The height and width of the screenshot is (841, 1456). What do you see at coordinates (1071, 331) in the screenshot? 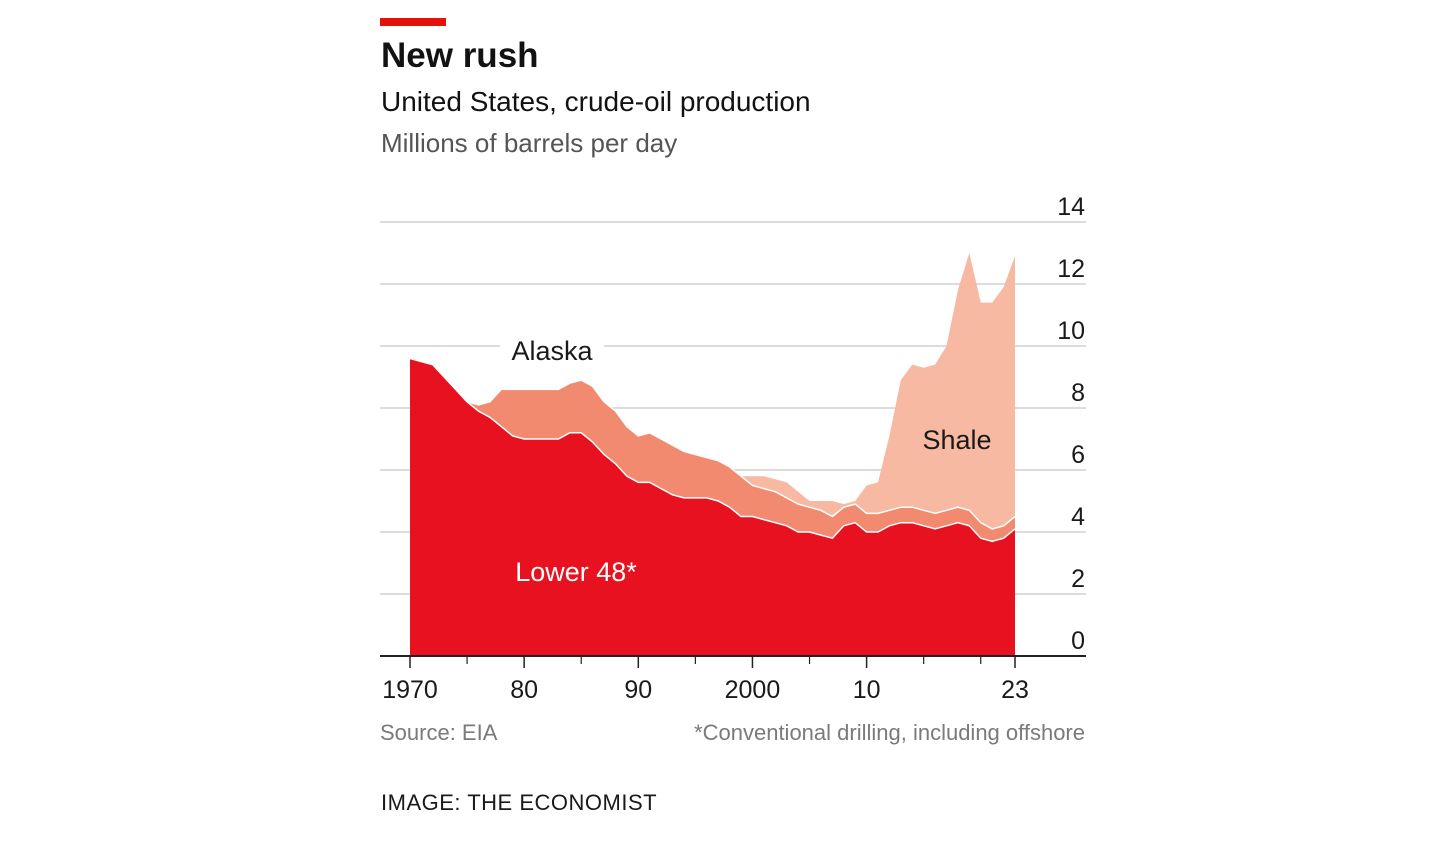
I see `y-tick-label: 10` at bounding box center [1071, 331].